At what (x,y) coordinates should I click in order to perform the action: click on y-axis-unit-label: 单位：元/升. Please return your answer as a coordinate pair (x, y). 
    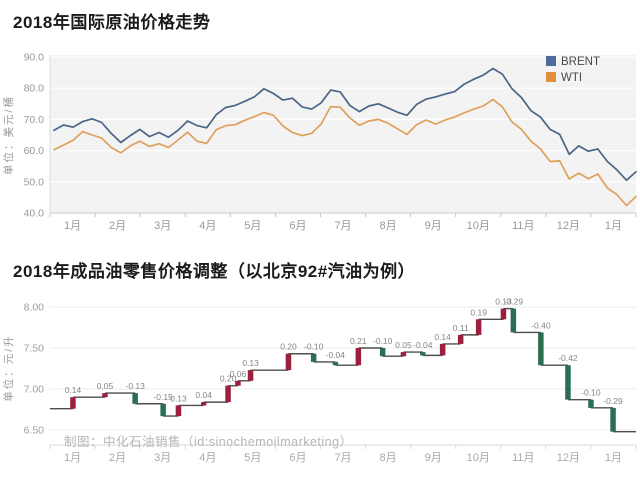
    Looking at the image, I should click on (8, 367).